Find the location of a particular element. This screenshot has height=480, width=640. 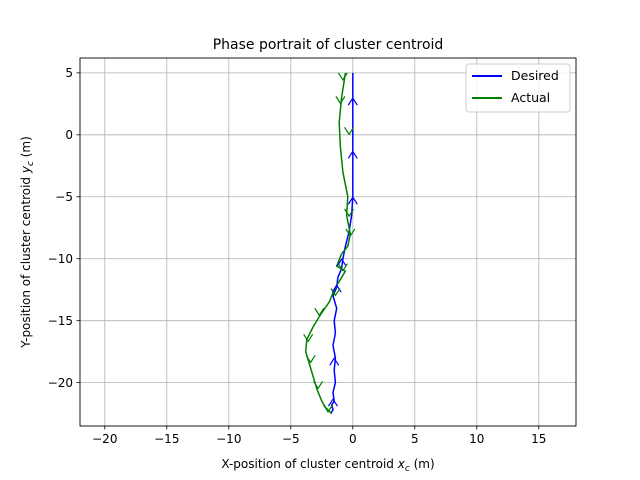

x-tick-label: 10 is located at coordinates (476, 439).